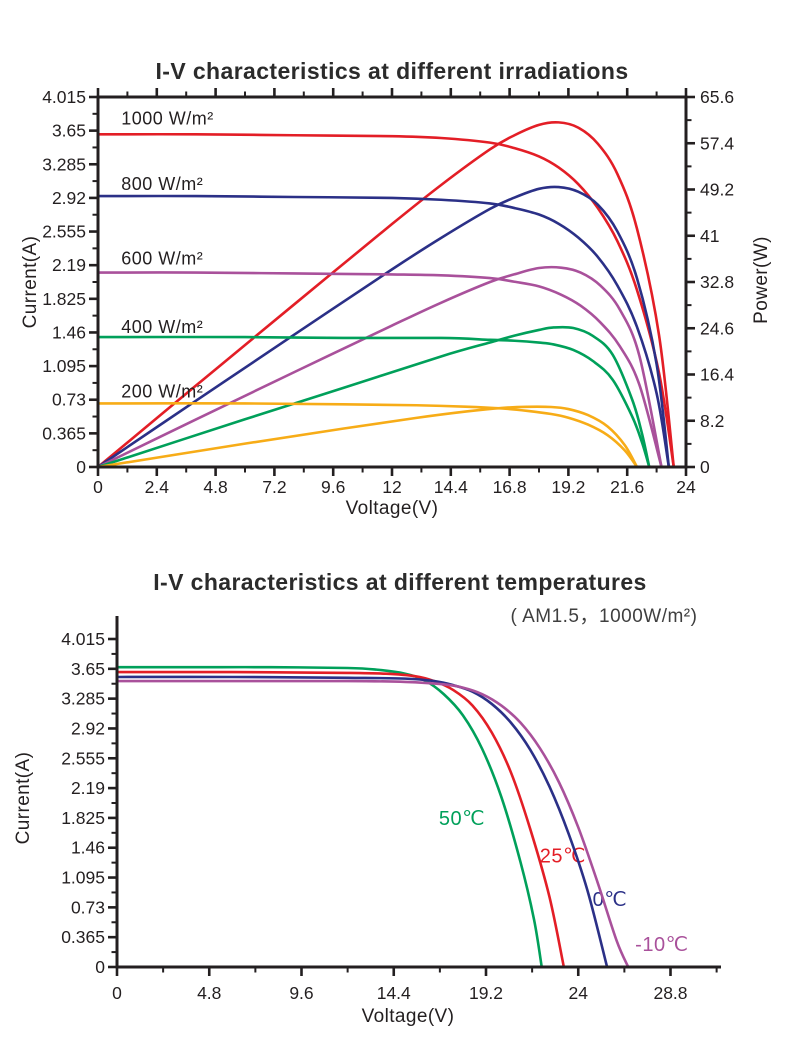 The height and width of the screenshot is (1040, 800). What do you see at coordinates (83, 639) in the screenshot?
I see `y-tick-label-1-4.015: 4.015` at bounding box center [83, 639].